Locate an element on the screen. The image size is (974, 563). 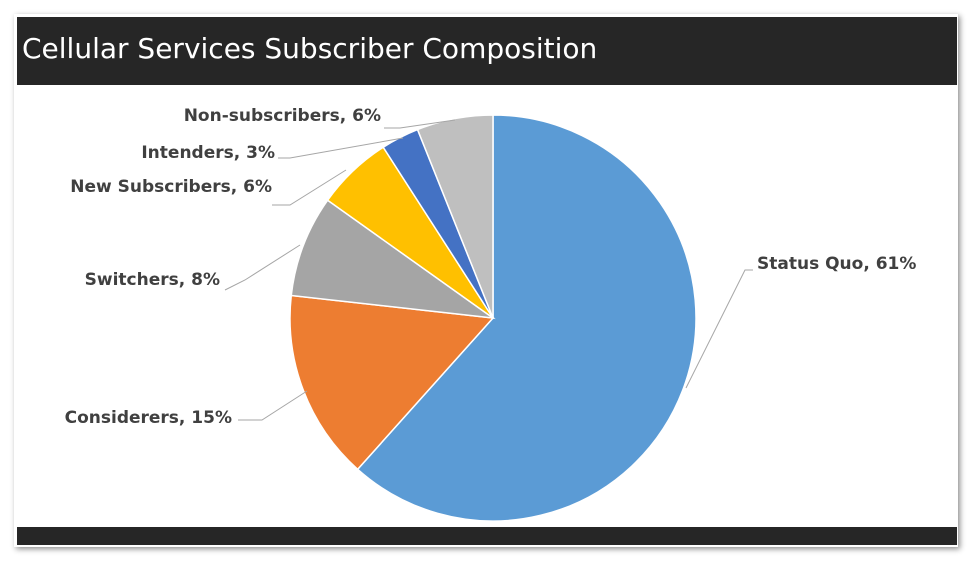
data-label: Considerers, 15% is located at coordinates (148, 418).